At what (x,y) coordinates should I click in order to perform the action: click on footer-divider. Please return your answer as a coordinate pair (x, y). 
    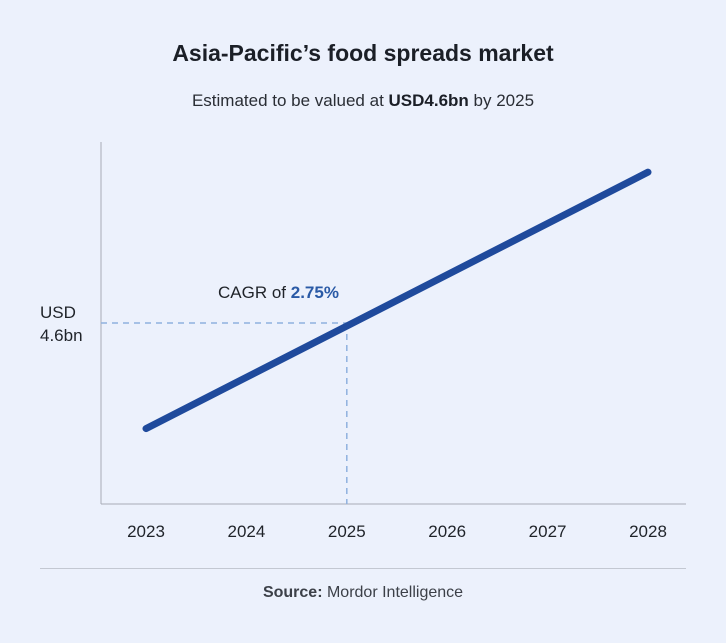
    Looking at the image, I should click on (363, 568).